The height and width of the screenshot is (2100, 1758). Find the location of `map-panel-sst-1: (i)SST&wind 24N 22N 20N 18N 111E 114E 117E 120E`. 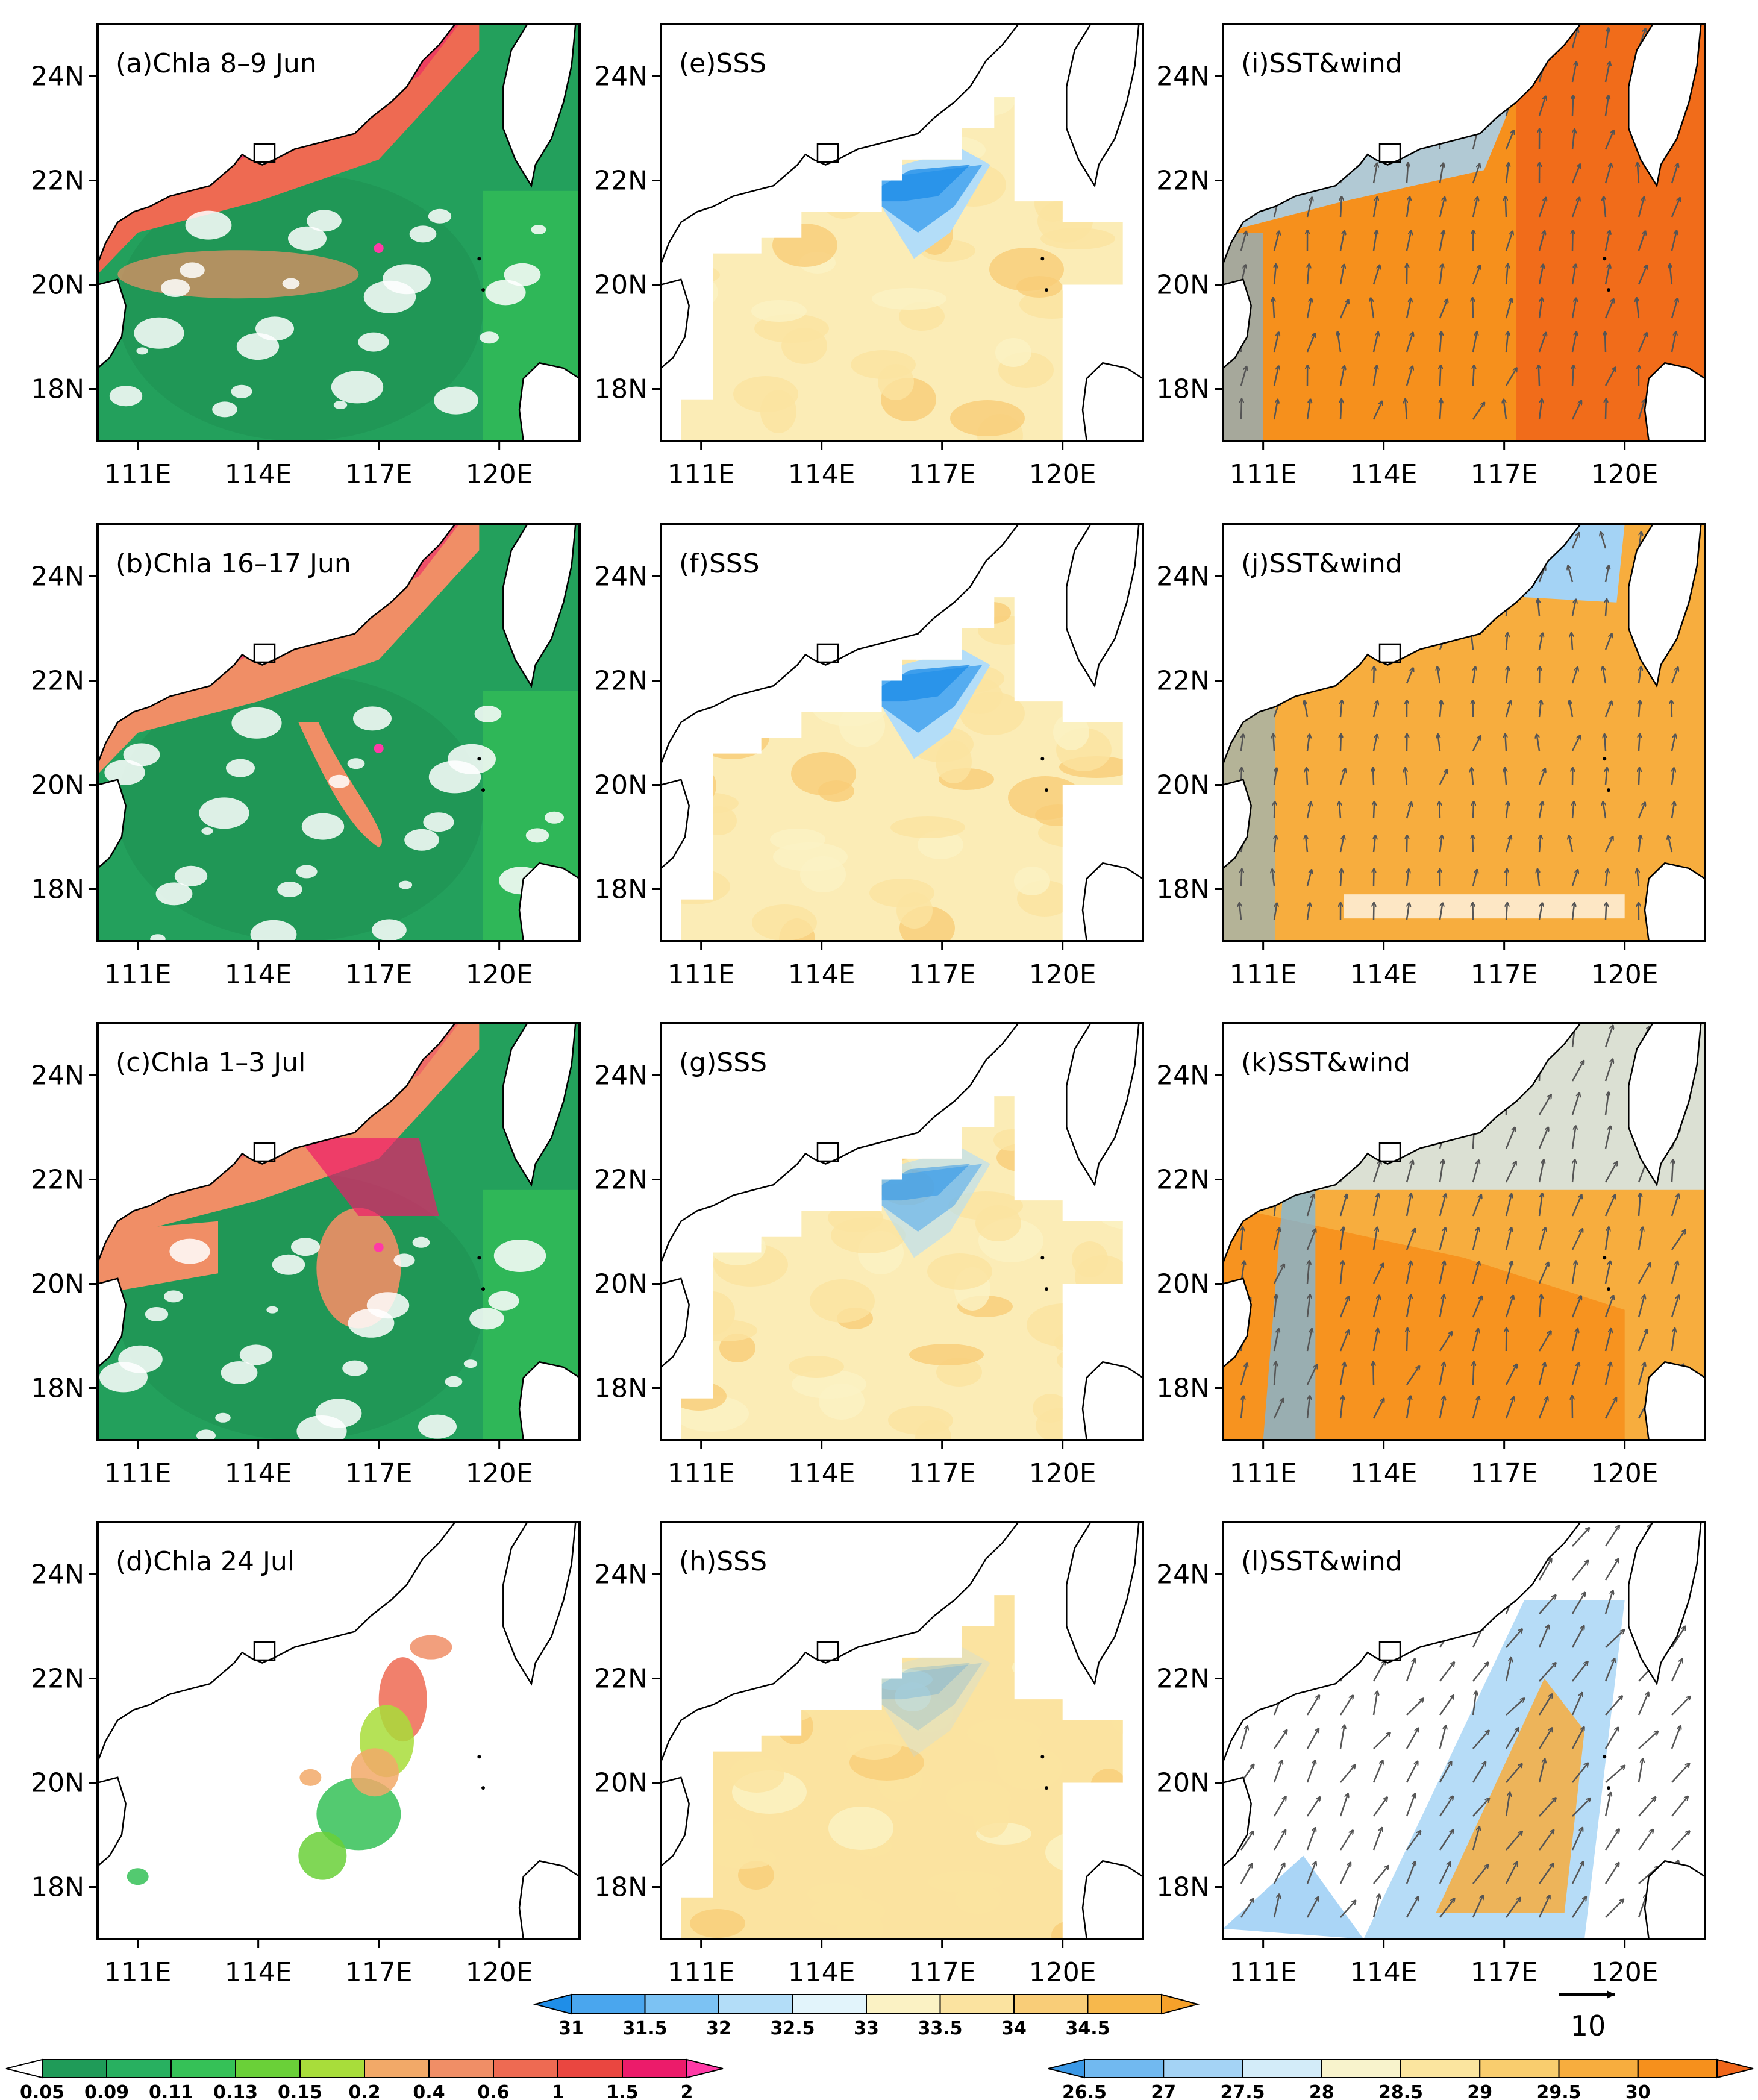

map-panel-sst-1: (i)SST&wind 24N 22N 20N 18N 111E 114E 117E 120E is located at coordinates (1431, 256).